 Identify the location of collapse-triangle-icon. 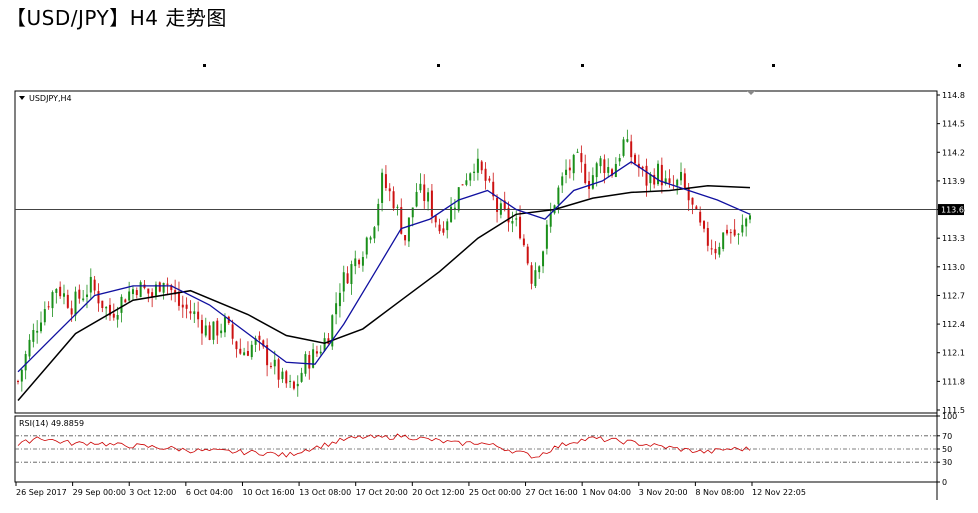
(22, 98).